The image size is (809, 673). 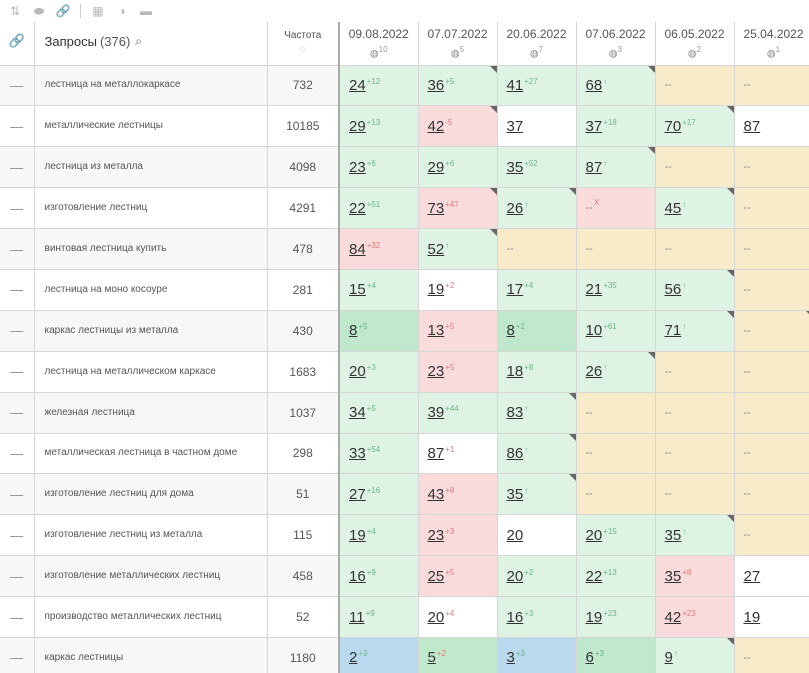 I want to click on position-cell: 19+4, so click(x=379, y=535).